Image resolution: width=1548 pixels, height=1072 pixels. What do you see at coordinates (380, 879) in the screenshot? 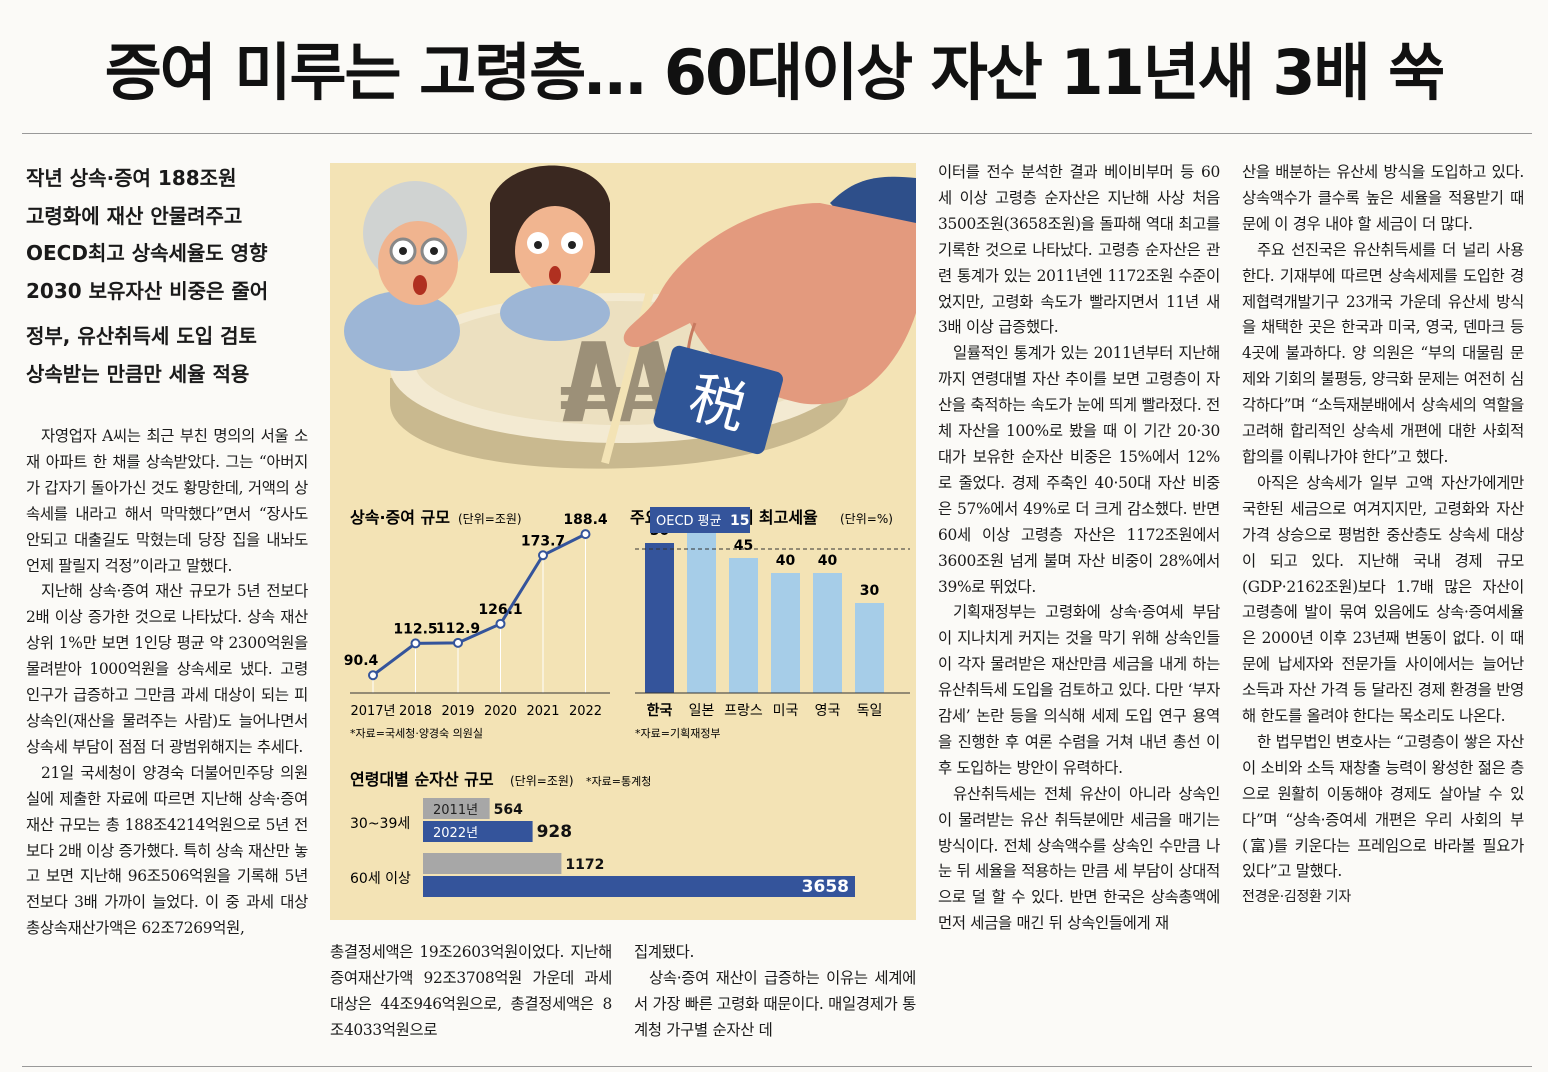
I see `category-label: 60세 이상` at bounding box center [380, 879].